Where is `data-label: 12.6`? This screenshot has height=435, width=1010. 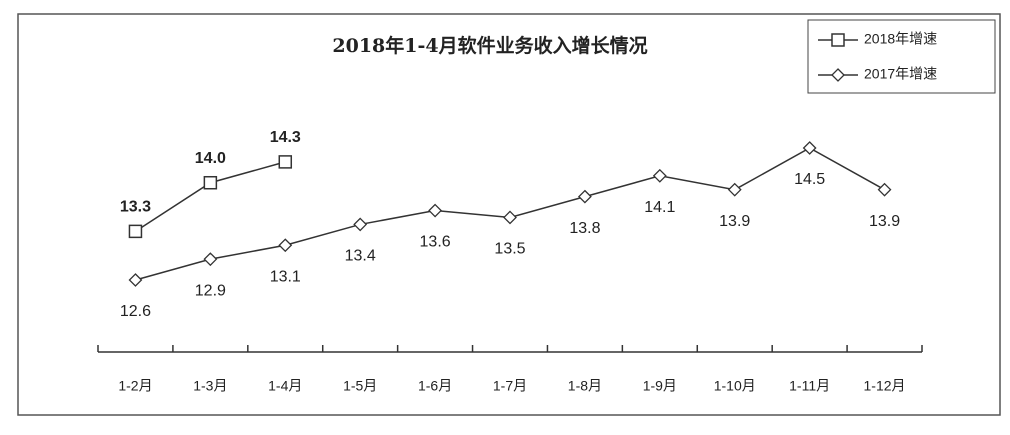 data-label: 12.6 is located at coordinates (135, 311).